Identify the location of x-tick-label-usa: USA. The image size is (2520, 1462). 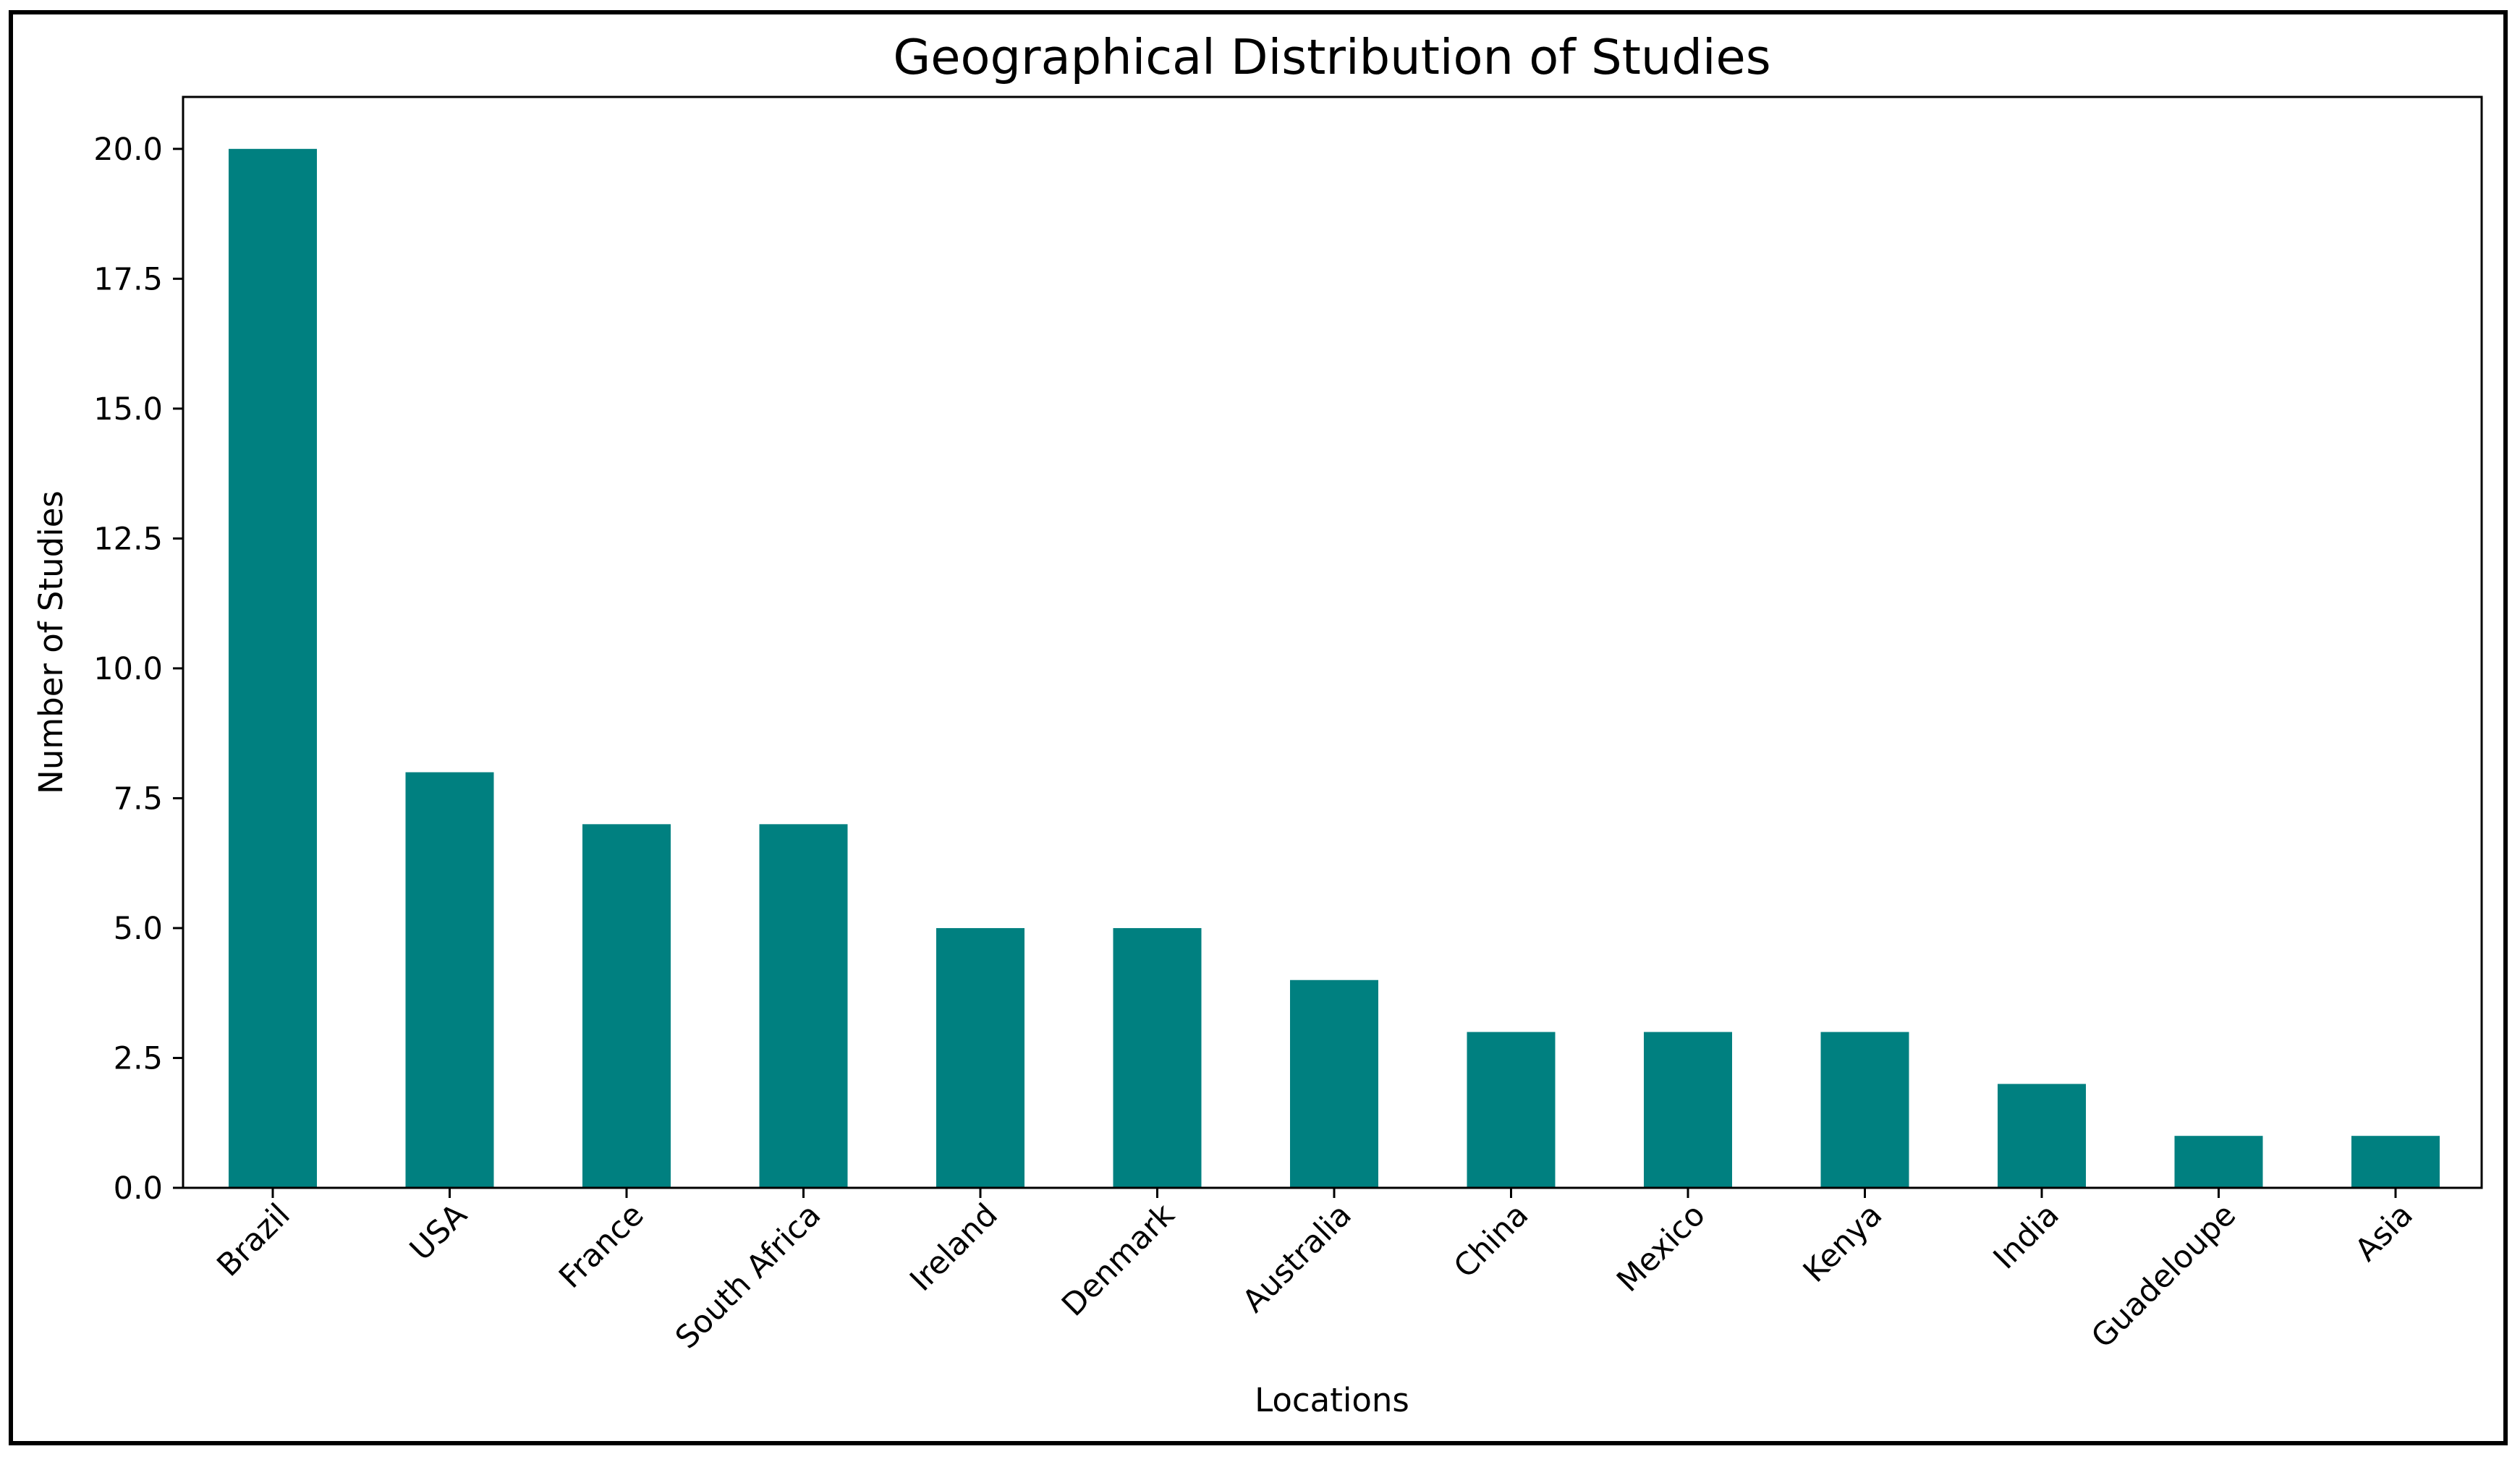
(439, 1232).